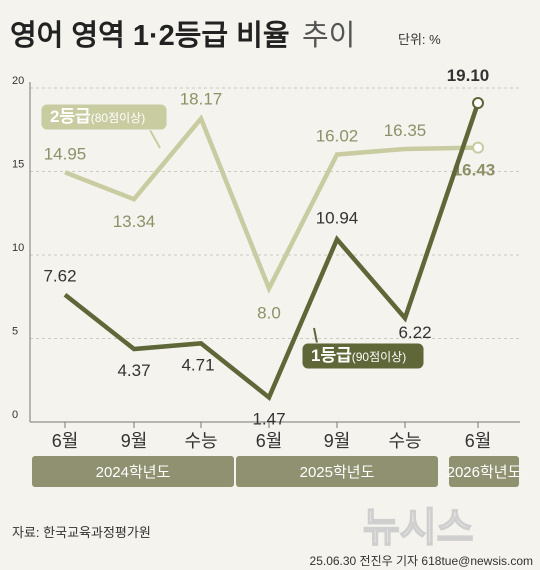  Describe the element at coordinates (15, 415) in the screenshot. I see `y-tick-label: 0` at that location.